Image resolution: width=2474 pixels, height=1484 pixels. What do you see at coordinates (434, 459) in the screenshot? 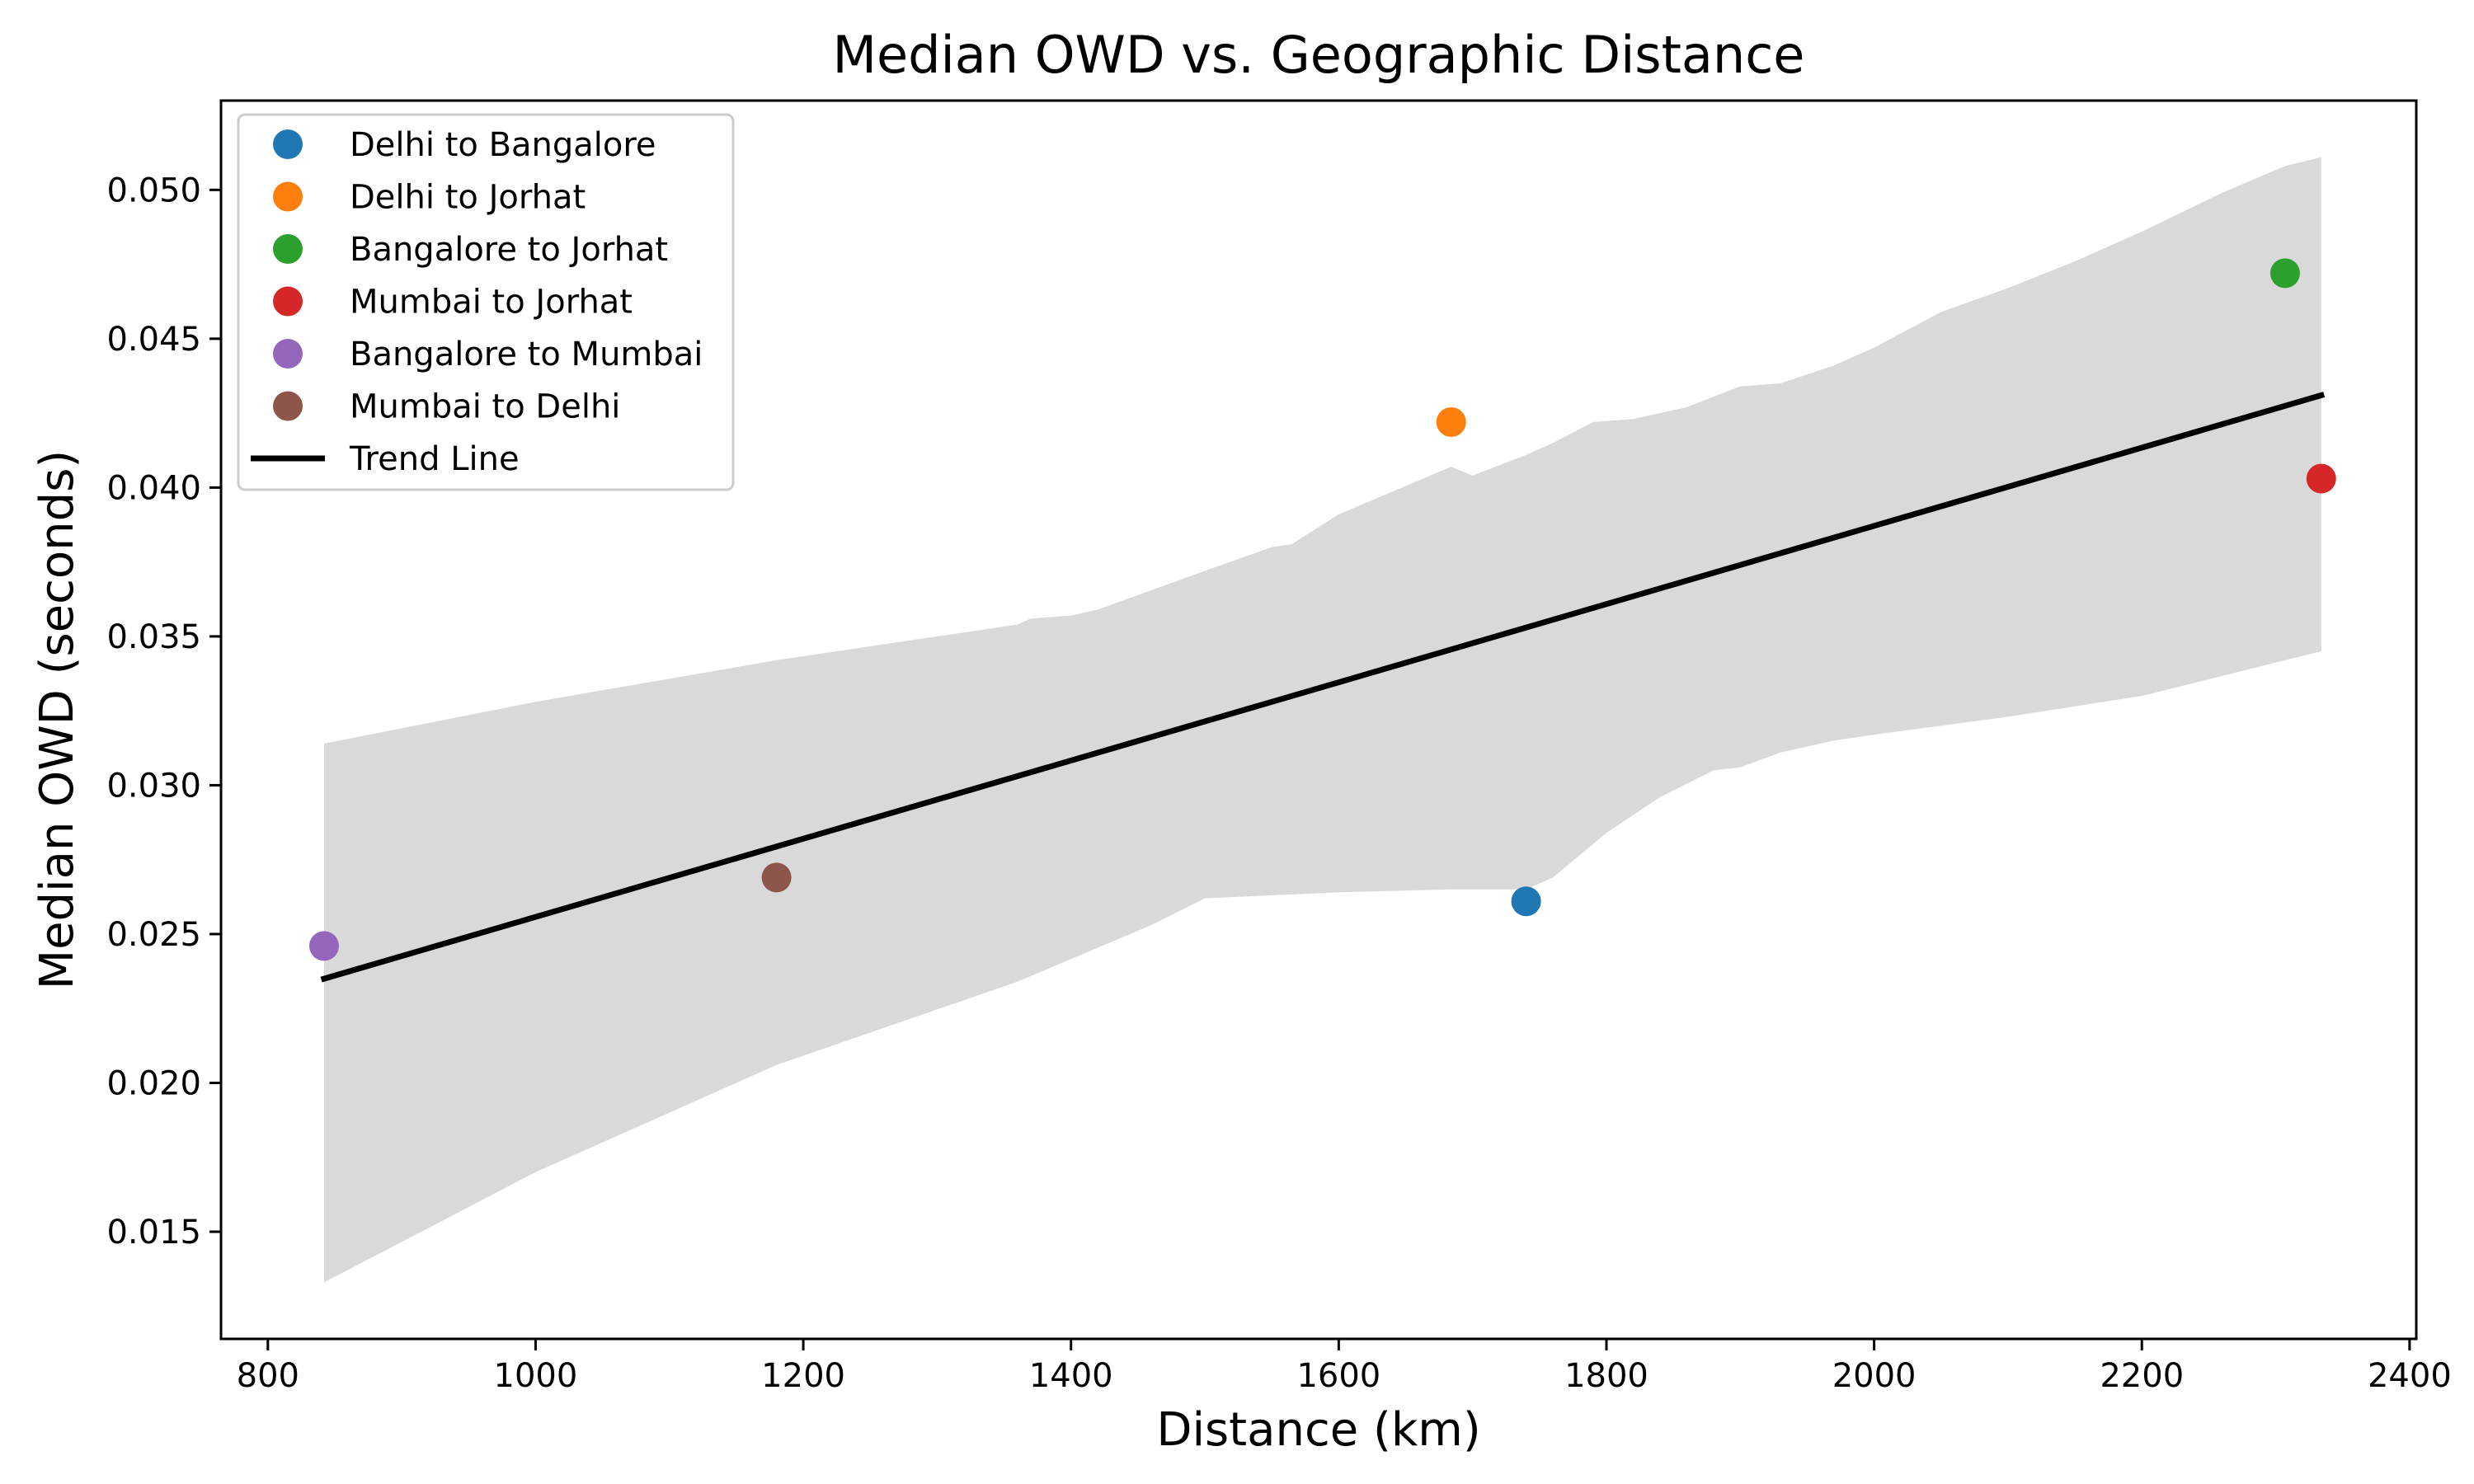
I see `legend-label-7: Trend Line` at bounding box center [434, 459].